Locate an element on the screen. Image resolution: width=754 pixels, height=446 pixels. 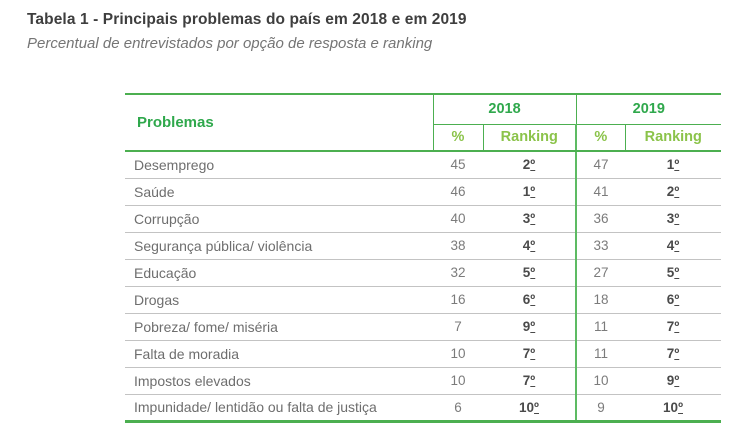
pct-2018-header: % is located at coordinates (458, 138).